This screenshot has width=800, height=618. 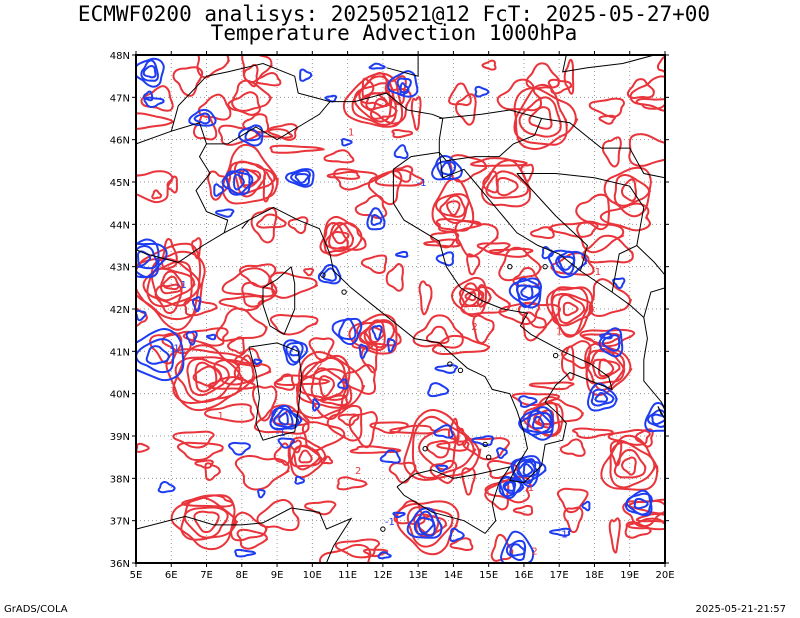 I want to click on lat-tick-label: 40N, so click(x=120, y=395).